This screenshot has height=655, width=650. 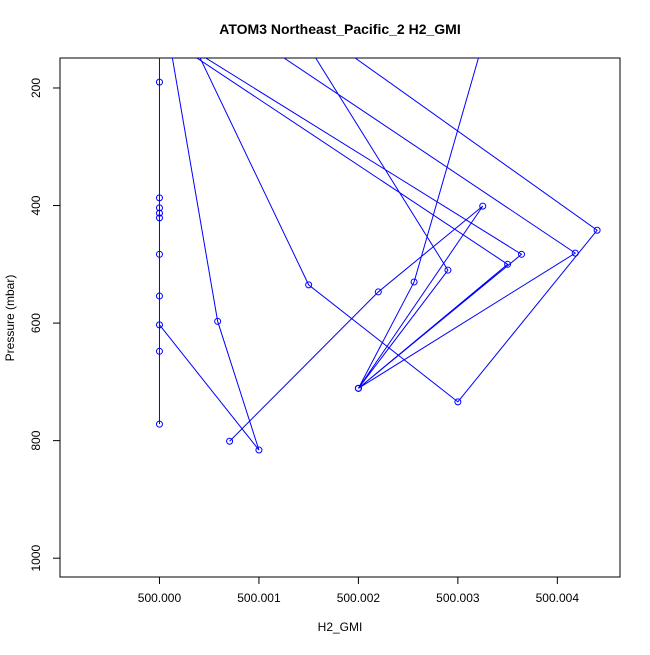 I want to click on y-tick-label: 400, so click(x=36, y=205).